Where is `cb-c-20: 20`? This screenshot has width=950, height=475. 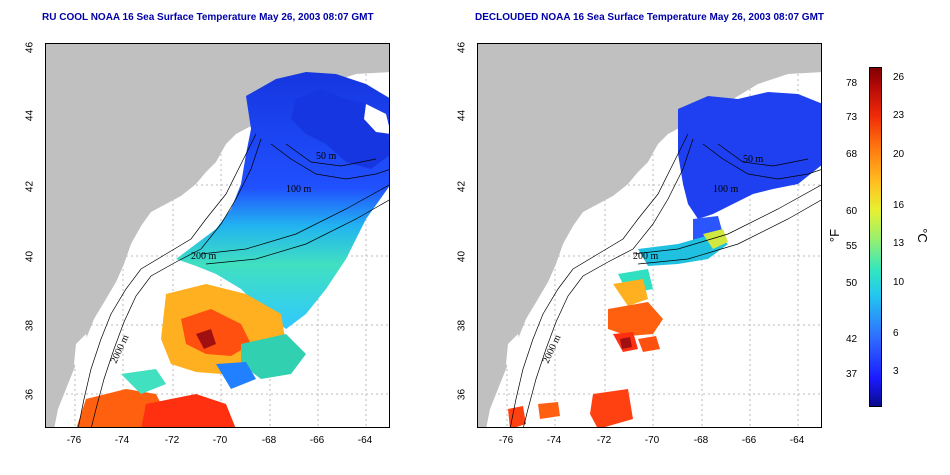 cb-c-20: 20 is located at coordinates (899, 154).